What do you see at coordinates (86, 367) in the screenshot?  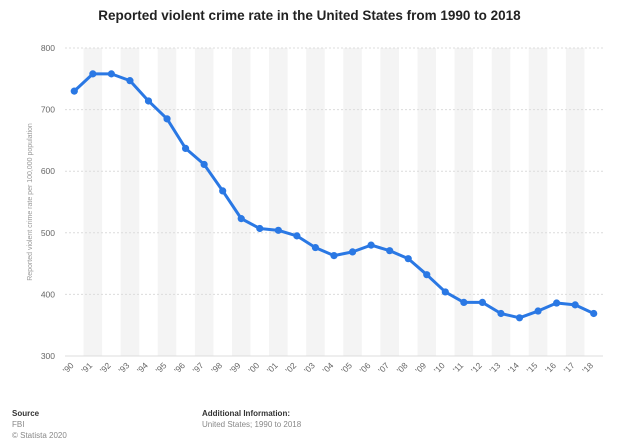 I see `x-tick-label: '91` at bounding box center [86, 367].